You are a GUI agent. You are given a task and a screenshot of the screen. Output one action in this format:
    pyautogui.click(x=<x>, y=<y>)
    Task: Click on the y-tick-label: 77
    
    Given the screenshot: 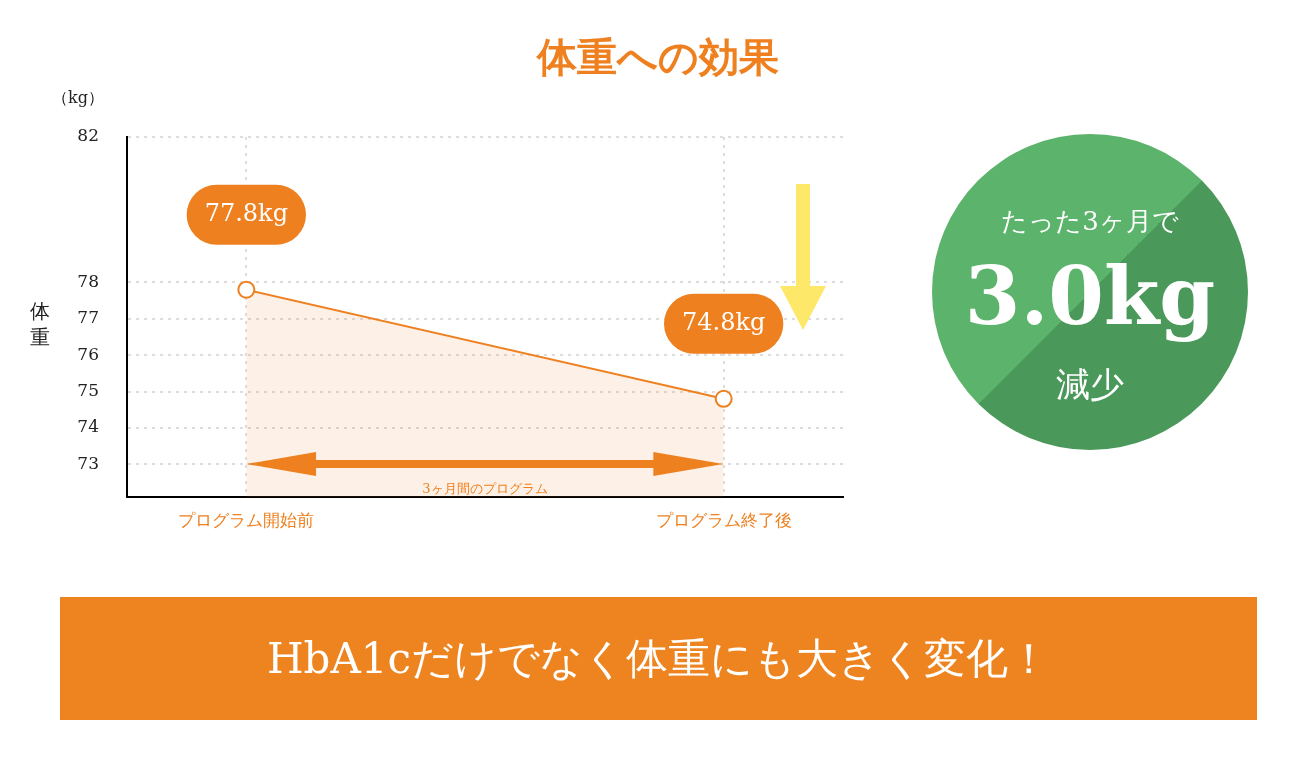 What is the action you would take?
    pyautogui.click(x=88, y=317)
    